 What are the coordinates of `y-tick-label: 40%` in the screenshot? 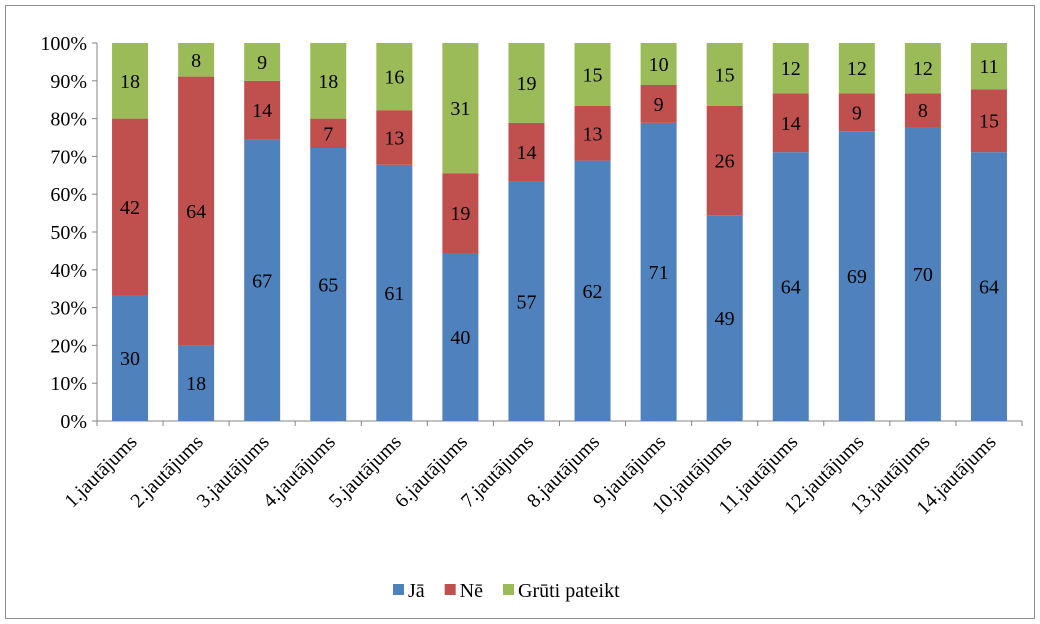 It's located at (68, 271).